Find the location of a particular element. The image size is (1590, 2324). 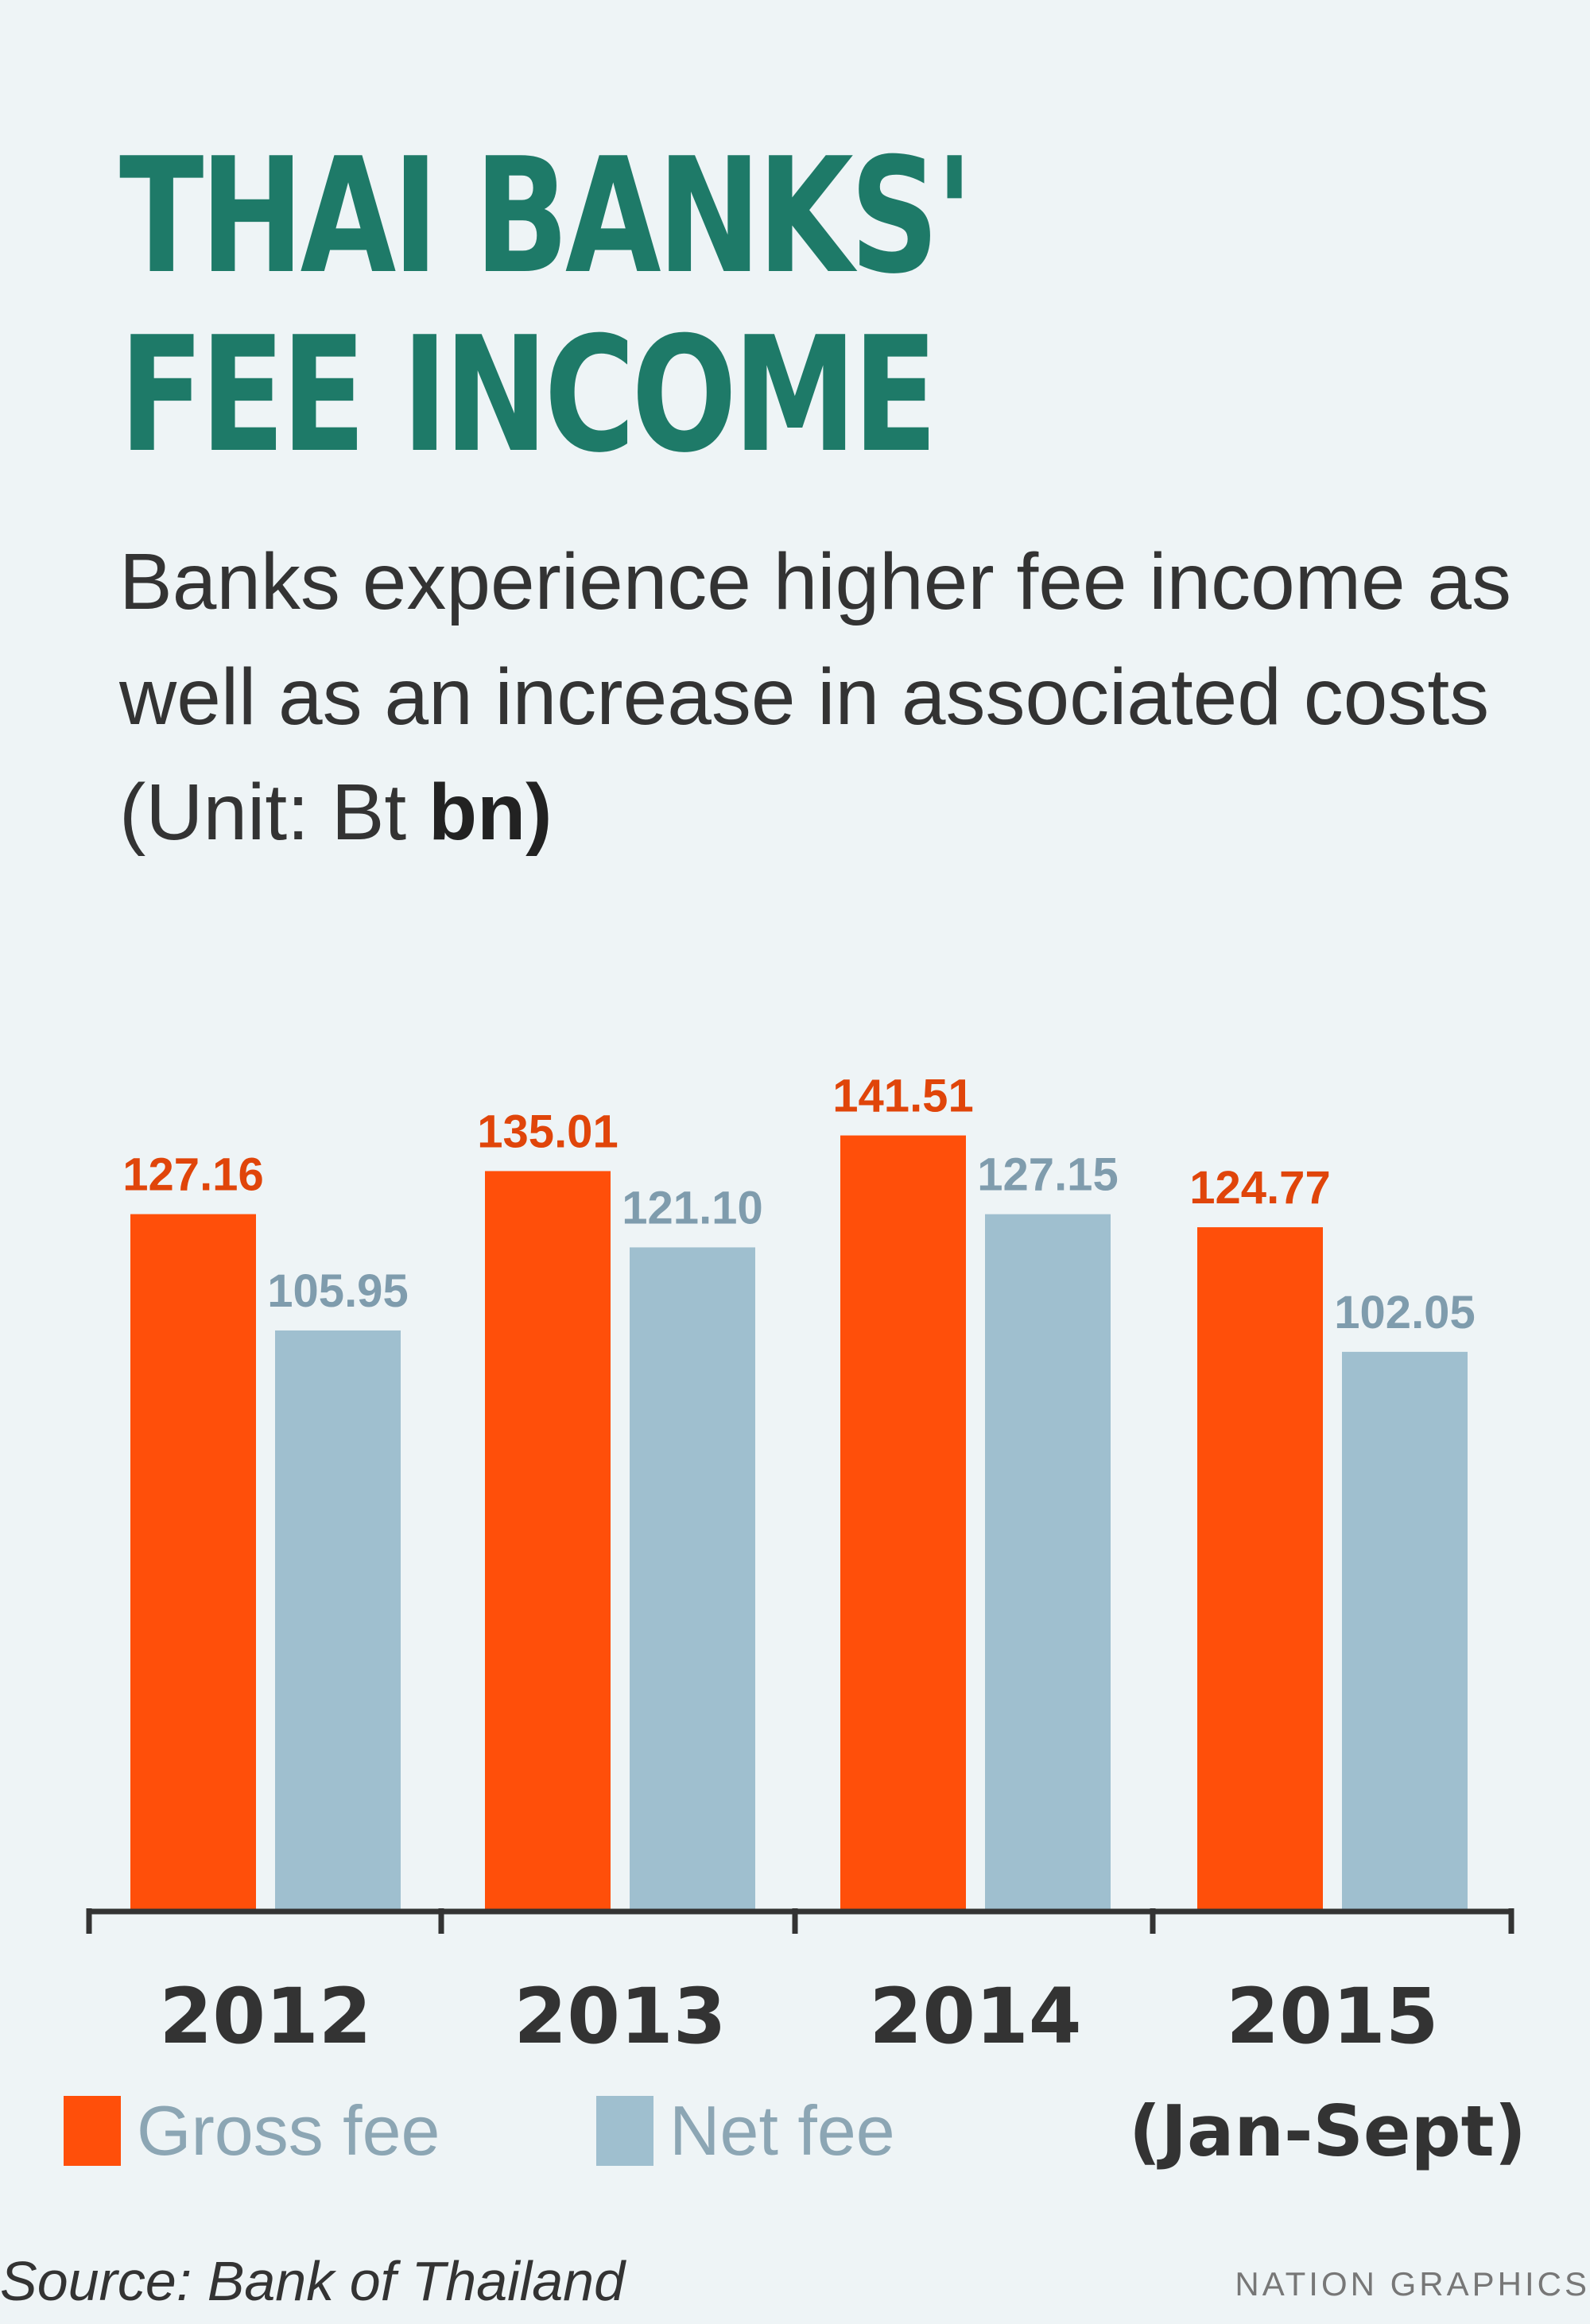

data-label-gross-2015: 124.77 is located at coordinates (1259, 1188).